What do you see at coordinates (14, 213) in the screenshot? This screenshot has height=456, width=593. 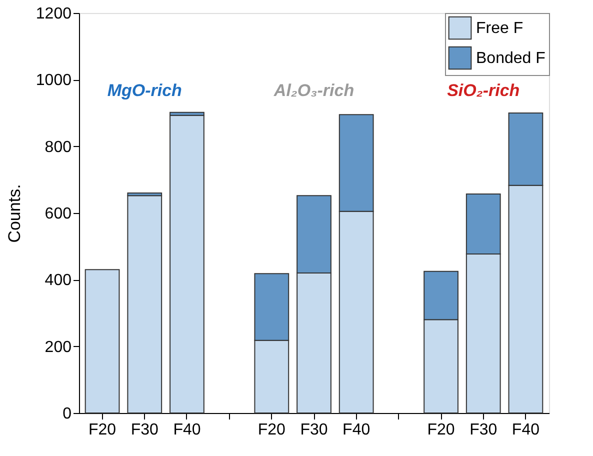 I see `y-axis-title: Counts.` at bounding box center [14, 213].